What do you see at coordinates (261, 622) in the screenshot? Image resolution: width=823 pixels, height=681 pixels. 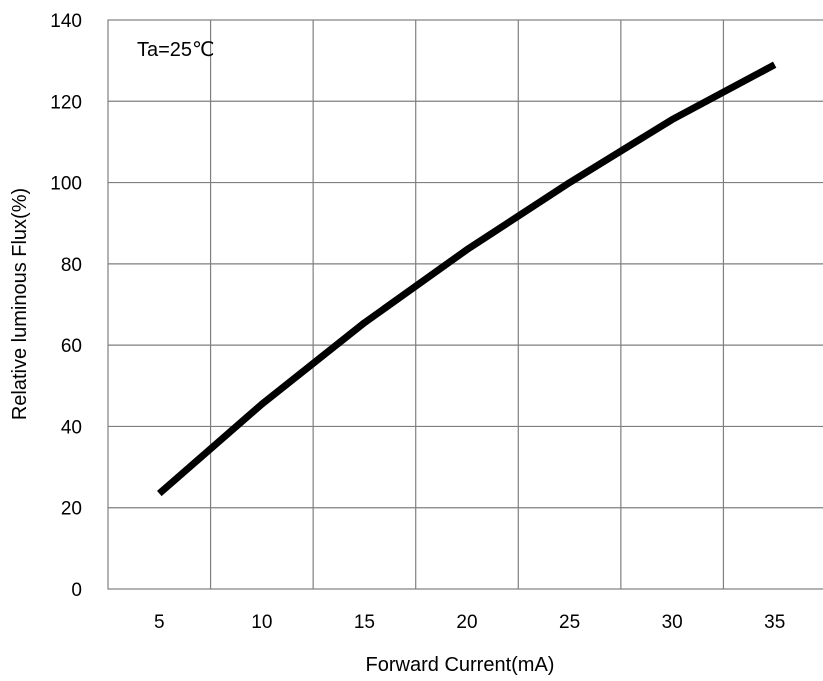 I see `x-tick-label: 10` at bounding box center [261, 622].